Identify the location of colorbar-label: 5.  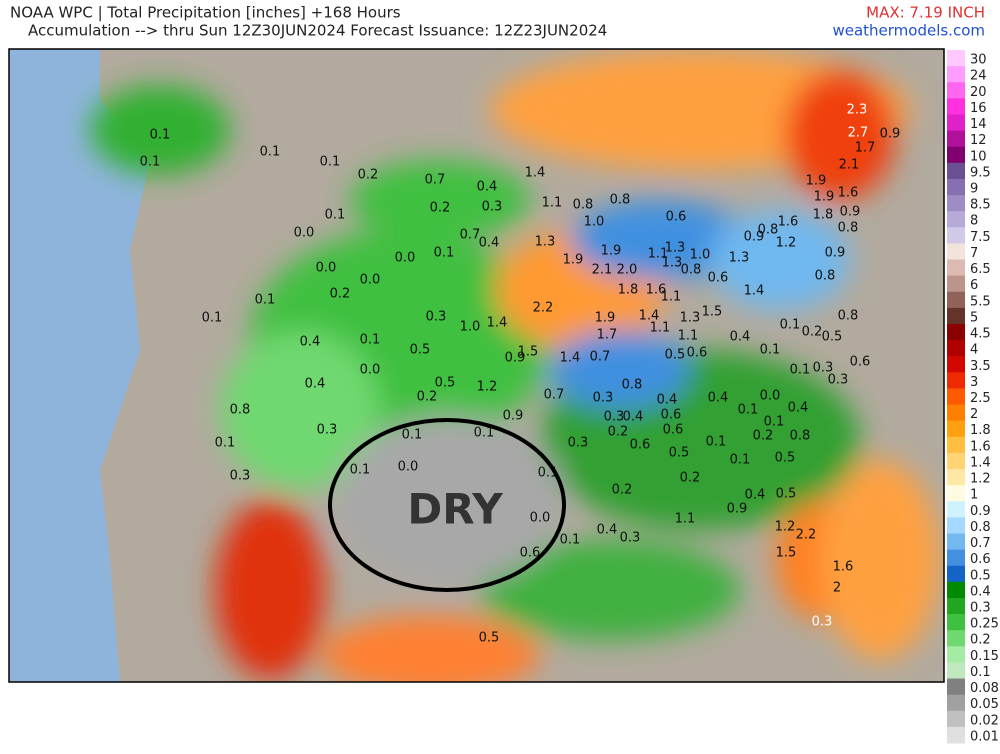
(974, 317).